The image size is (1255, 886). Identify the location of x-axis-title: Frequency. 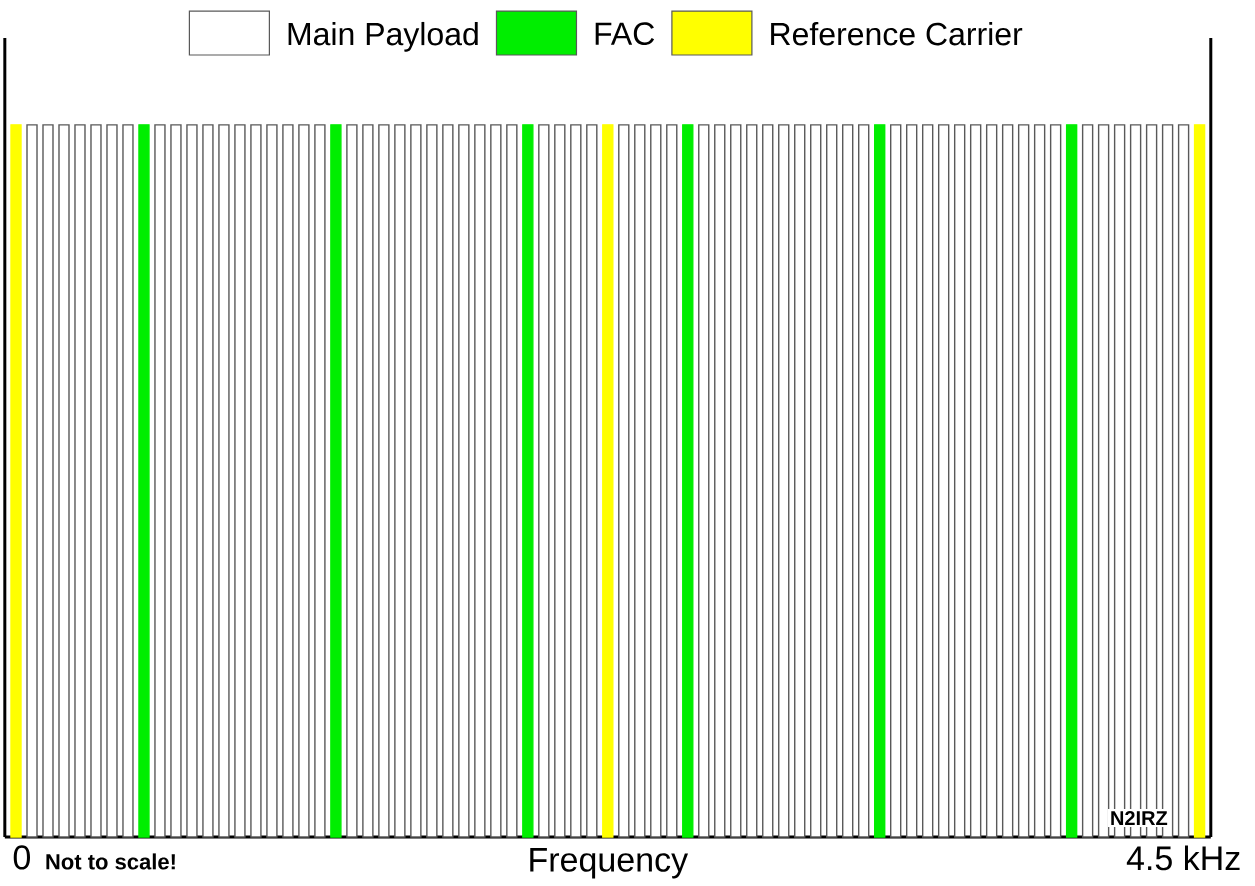
(609, 863).